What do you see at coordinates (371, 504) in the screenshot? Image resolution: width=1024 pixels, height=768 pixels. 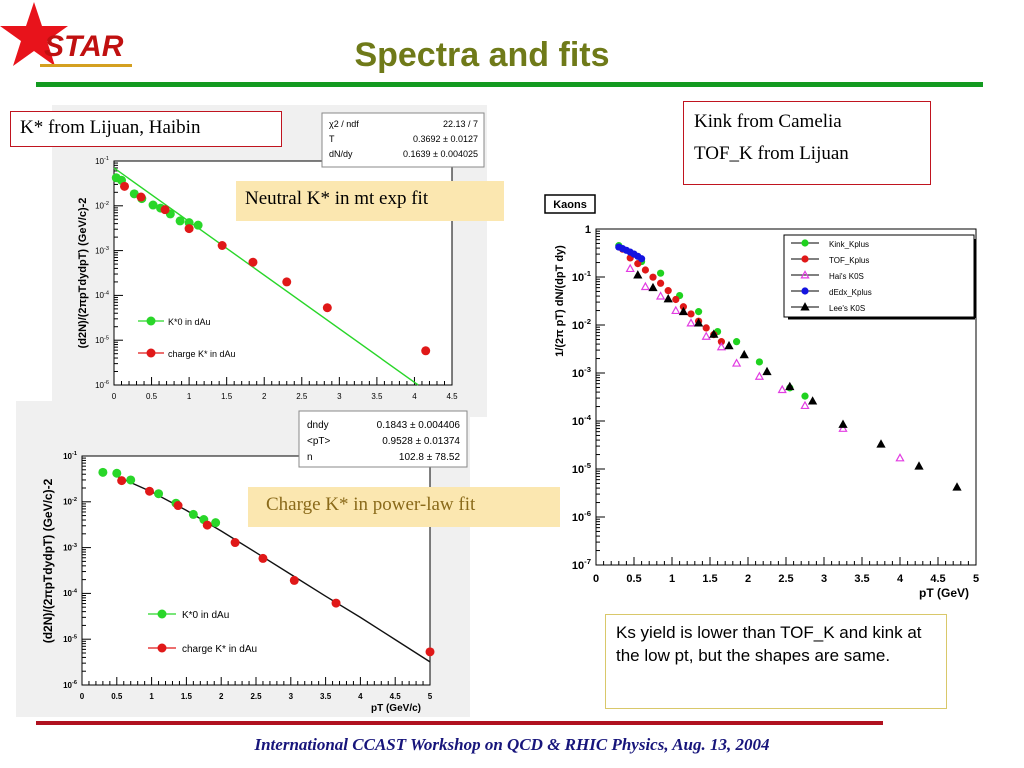 I see `callout-charge-text: Charge K* in power-law fit` at bounding box center [371, 504].